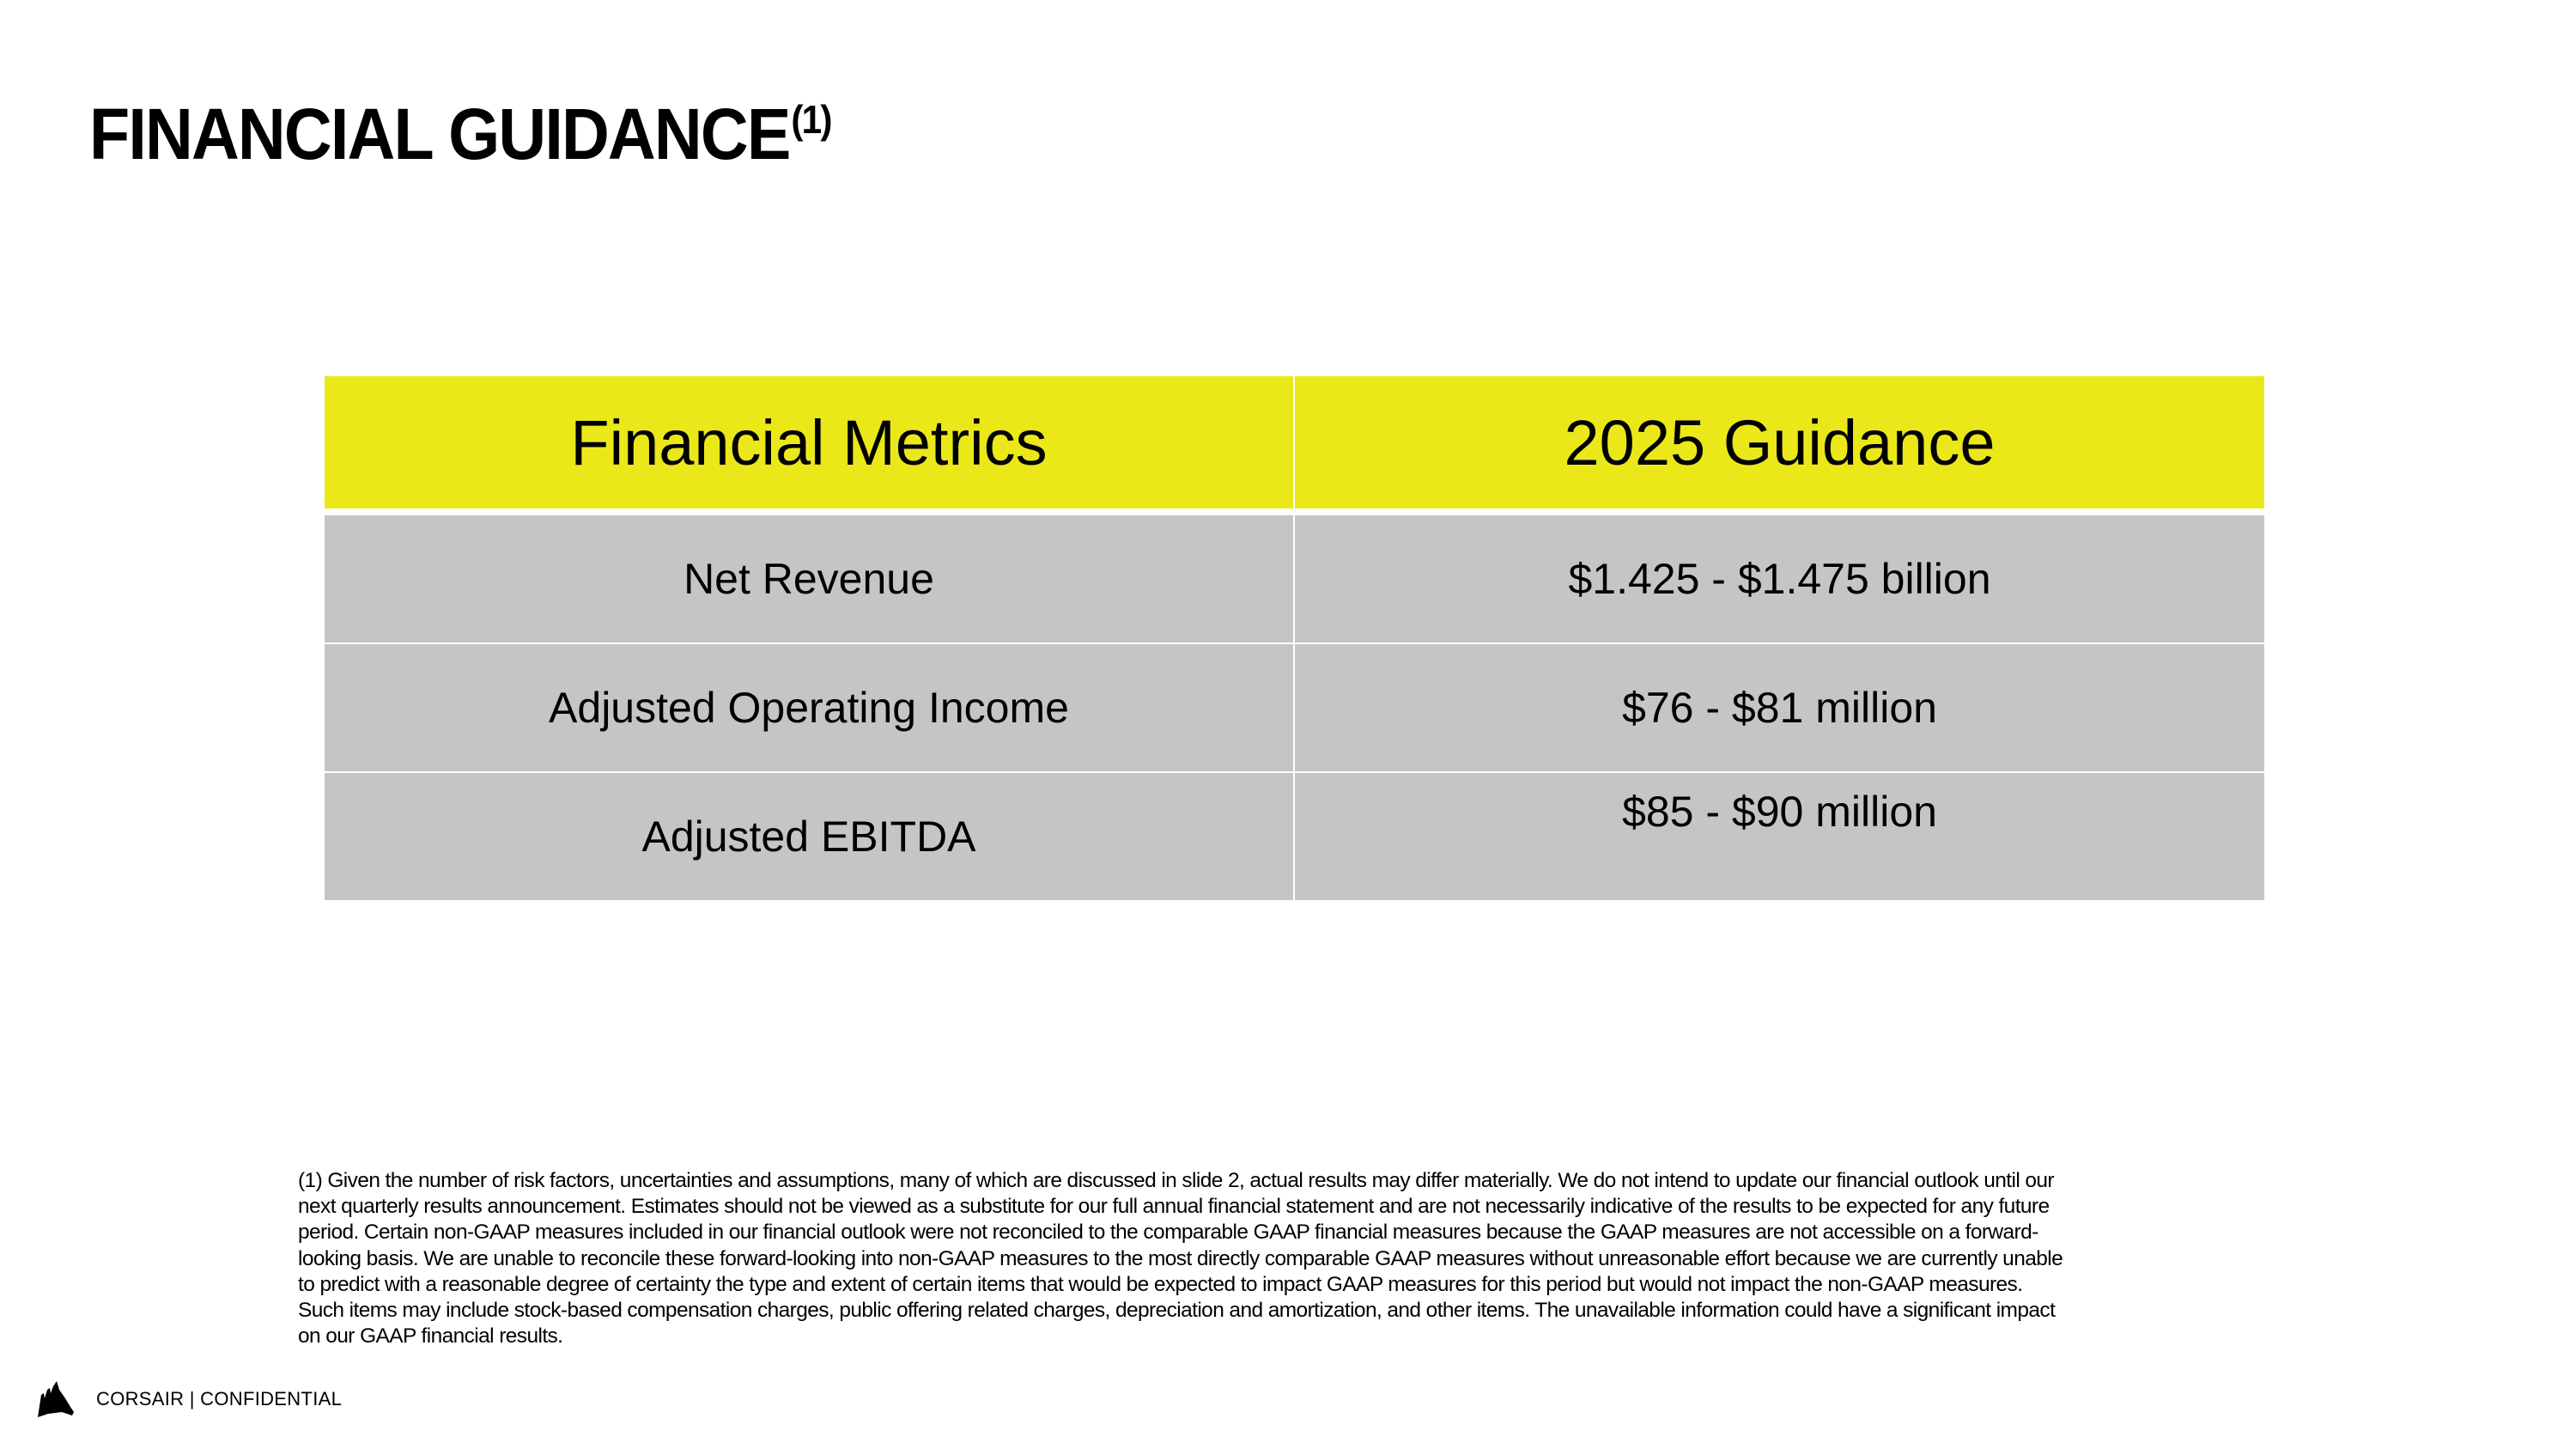  What do you see at coordinates (1779, 707) in the screenshot?
I see `guidance-cell: $76 - $81 million` at bounding box center [1779, 707].